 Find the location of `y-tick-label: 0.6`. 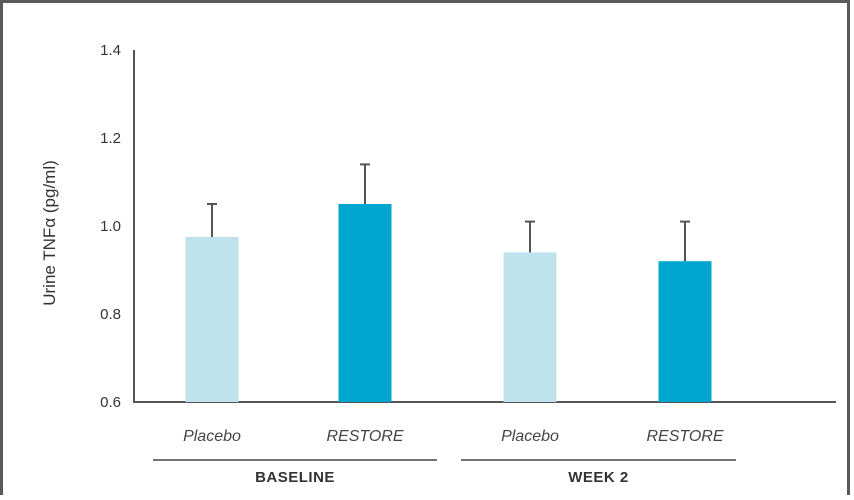

y-tick-label: 0.6 is located at coordinates (110, 402).